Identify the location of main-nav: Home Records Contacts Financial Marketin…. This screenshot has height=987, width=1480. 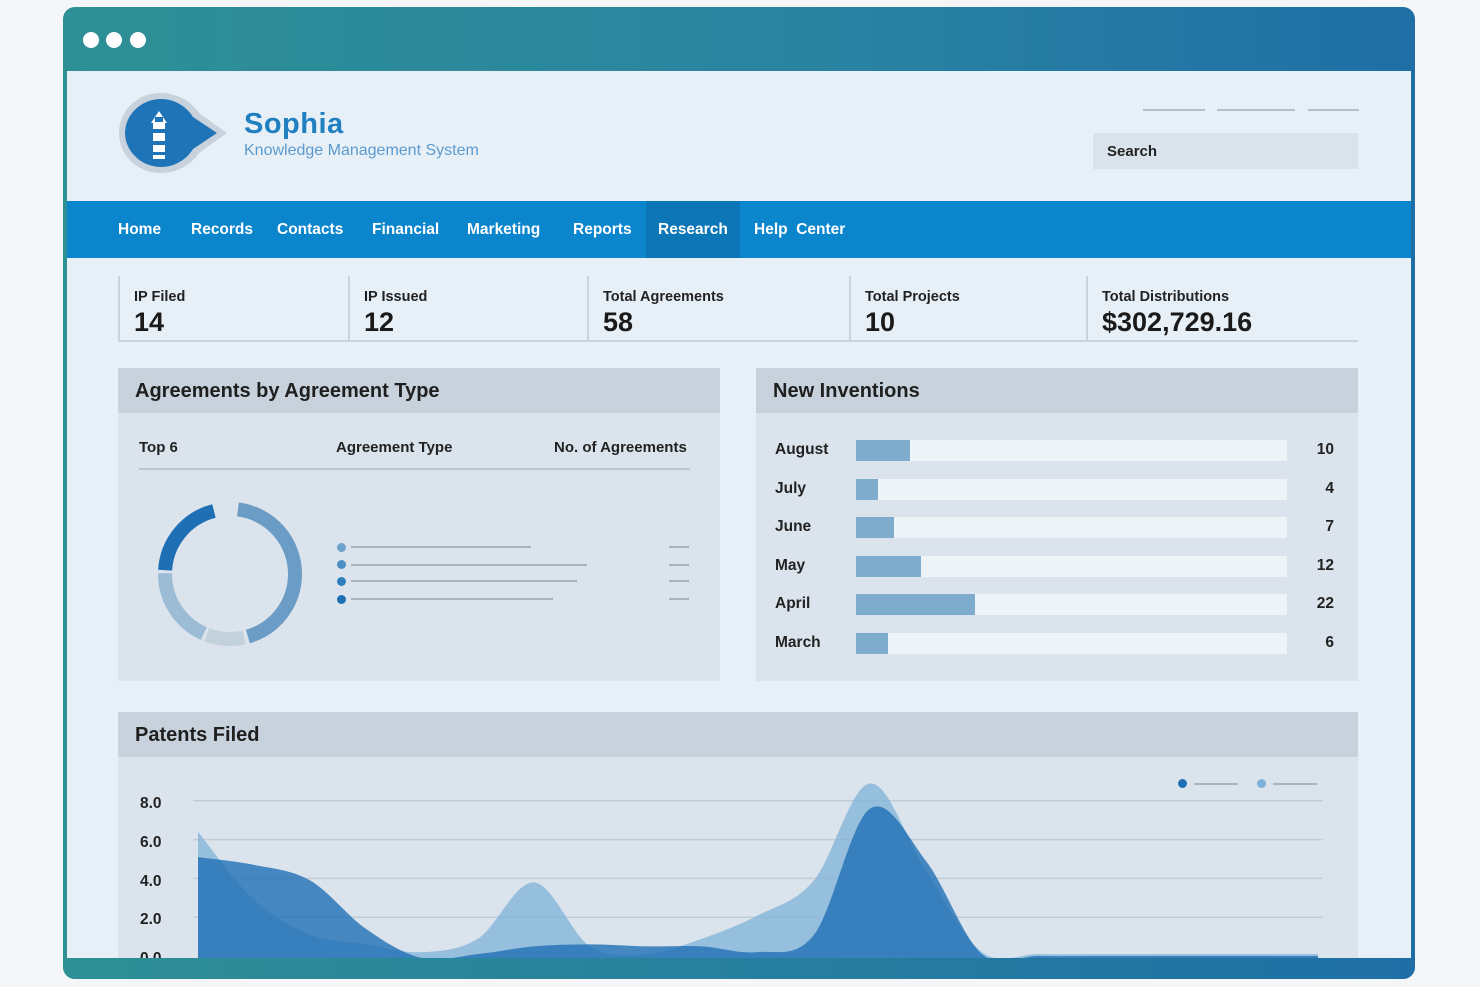
(739, 229).